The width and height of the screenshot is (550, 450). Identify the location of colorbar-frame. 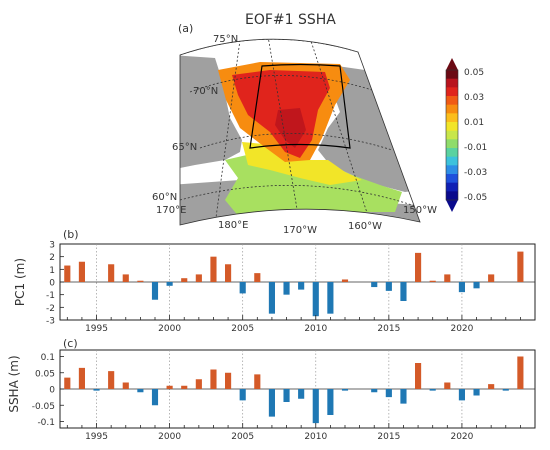
(452, 135).